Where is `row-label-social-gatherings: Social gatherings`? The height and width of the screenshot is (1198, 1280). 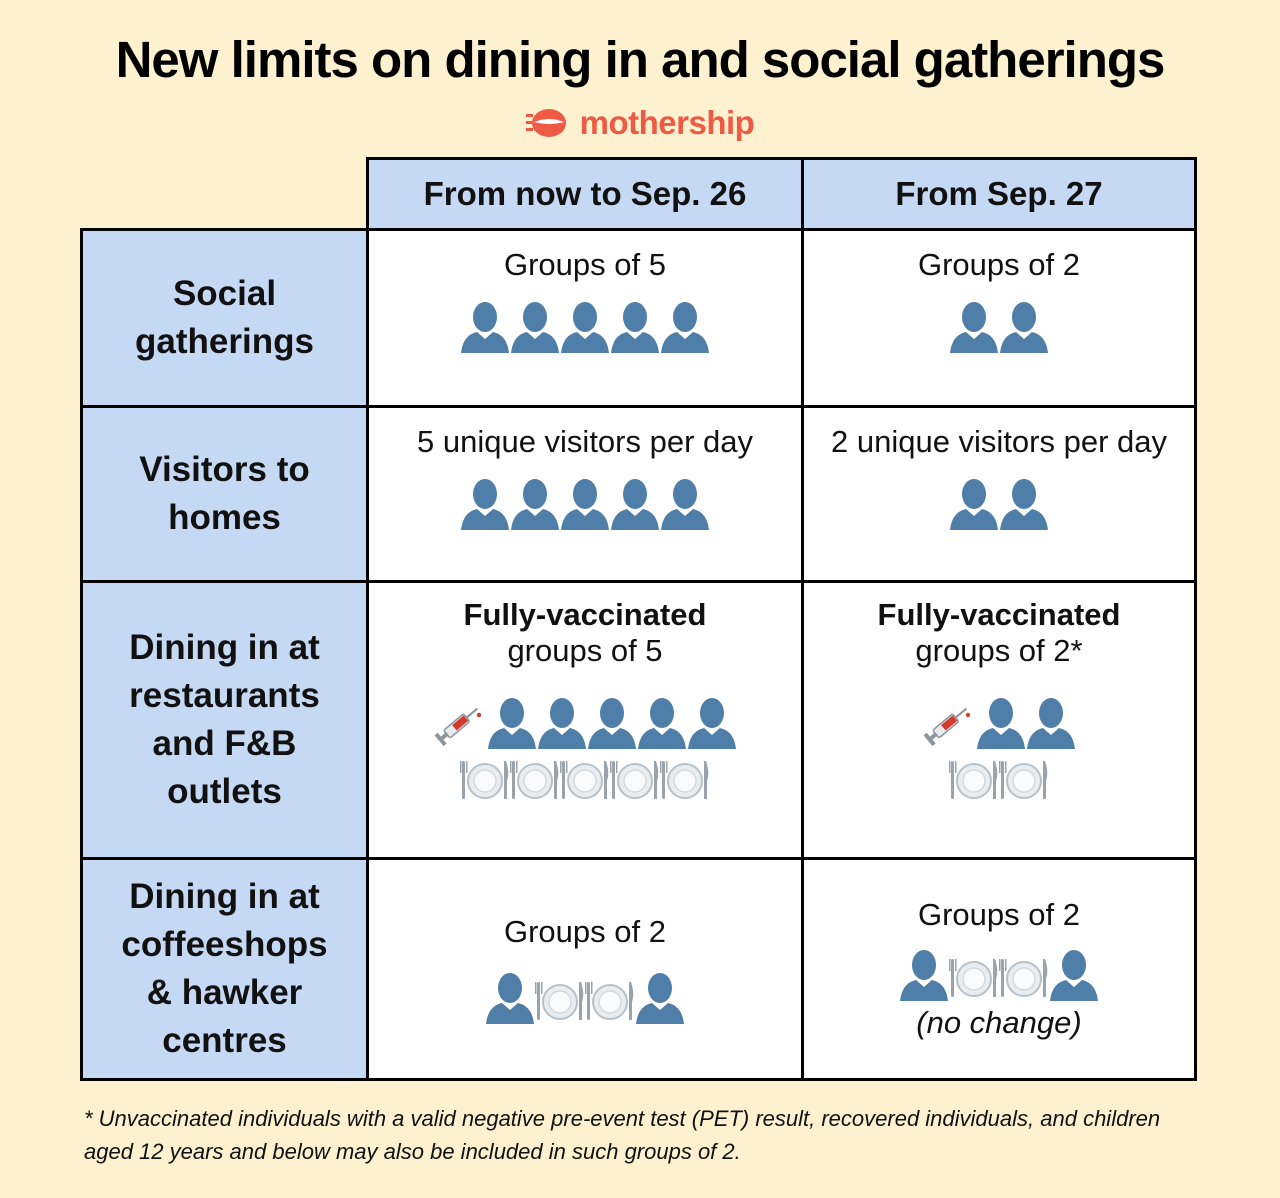 row-label-social-gatherings: Social gatherings is located at coordinates (224, 318).